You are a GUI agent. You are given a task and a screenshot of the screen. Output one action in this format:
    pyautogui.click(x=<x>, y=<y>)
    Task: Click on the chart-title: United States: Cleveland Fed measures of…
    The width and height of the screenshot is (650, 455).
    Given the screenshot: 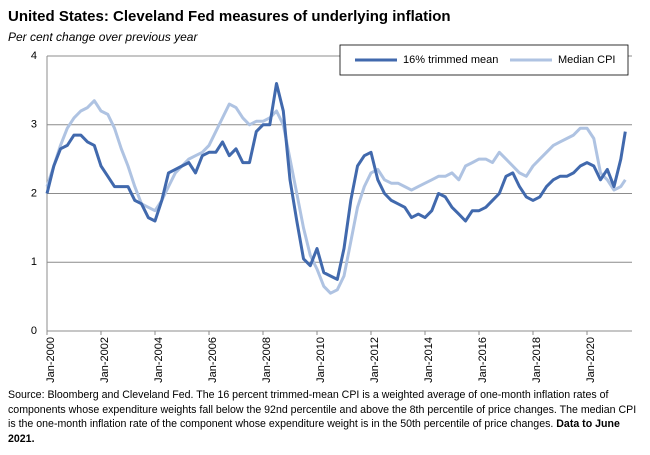 What is the action you would take?
    pyautogui.click(x=229, y=16)
    